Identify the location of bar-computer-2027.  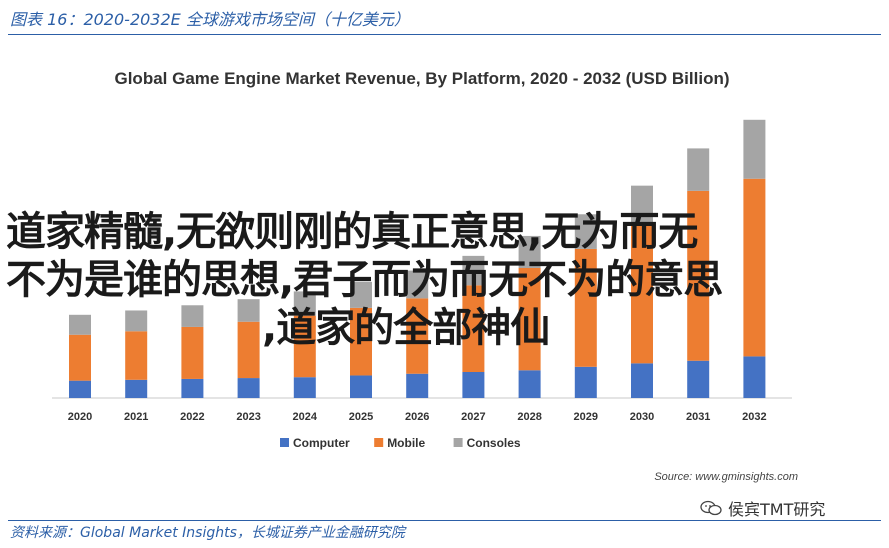
(473, 385).